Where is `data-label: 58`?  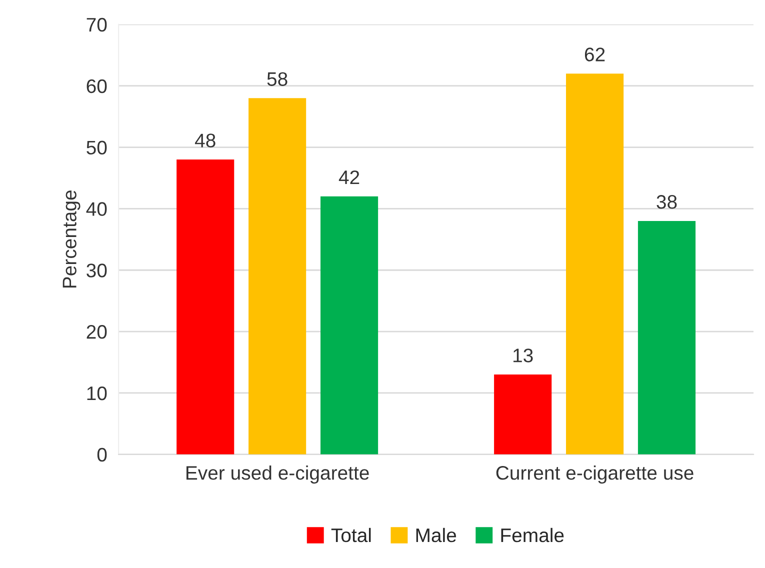
data-label: 58 is located at coordinates (277, 79).